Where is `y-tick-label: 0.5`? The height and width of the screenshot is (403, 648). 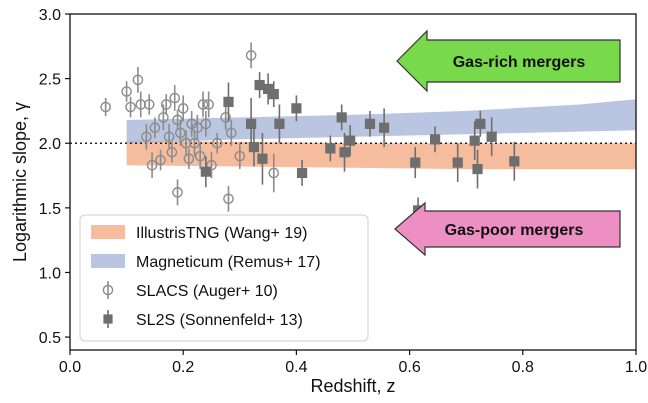
y-tick-label: 0.5 is located at coordinates (50, 338).